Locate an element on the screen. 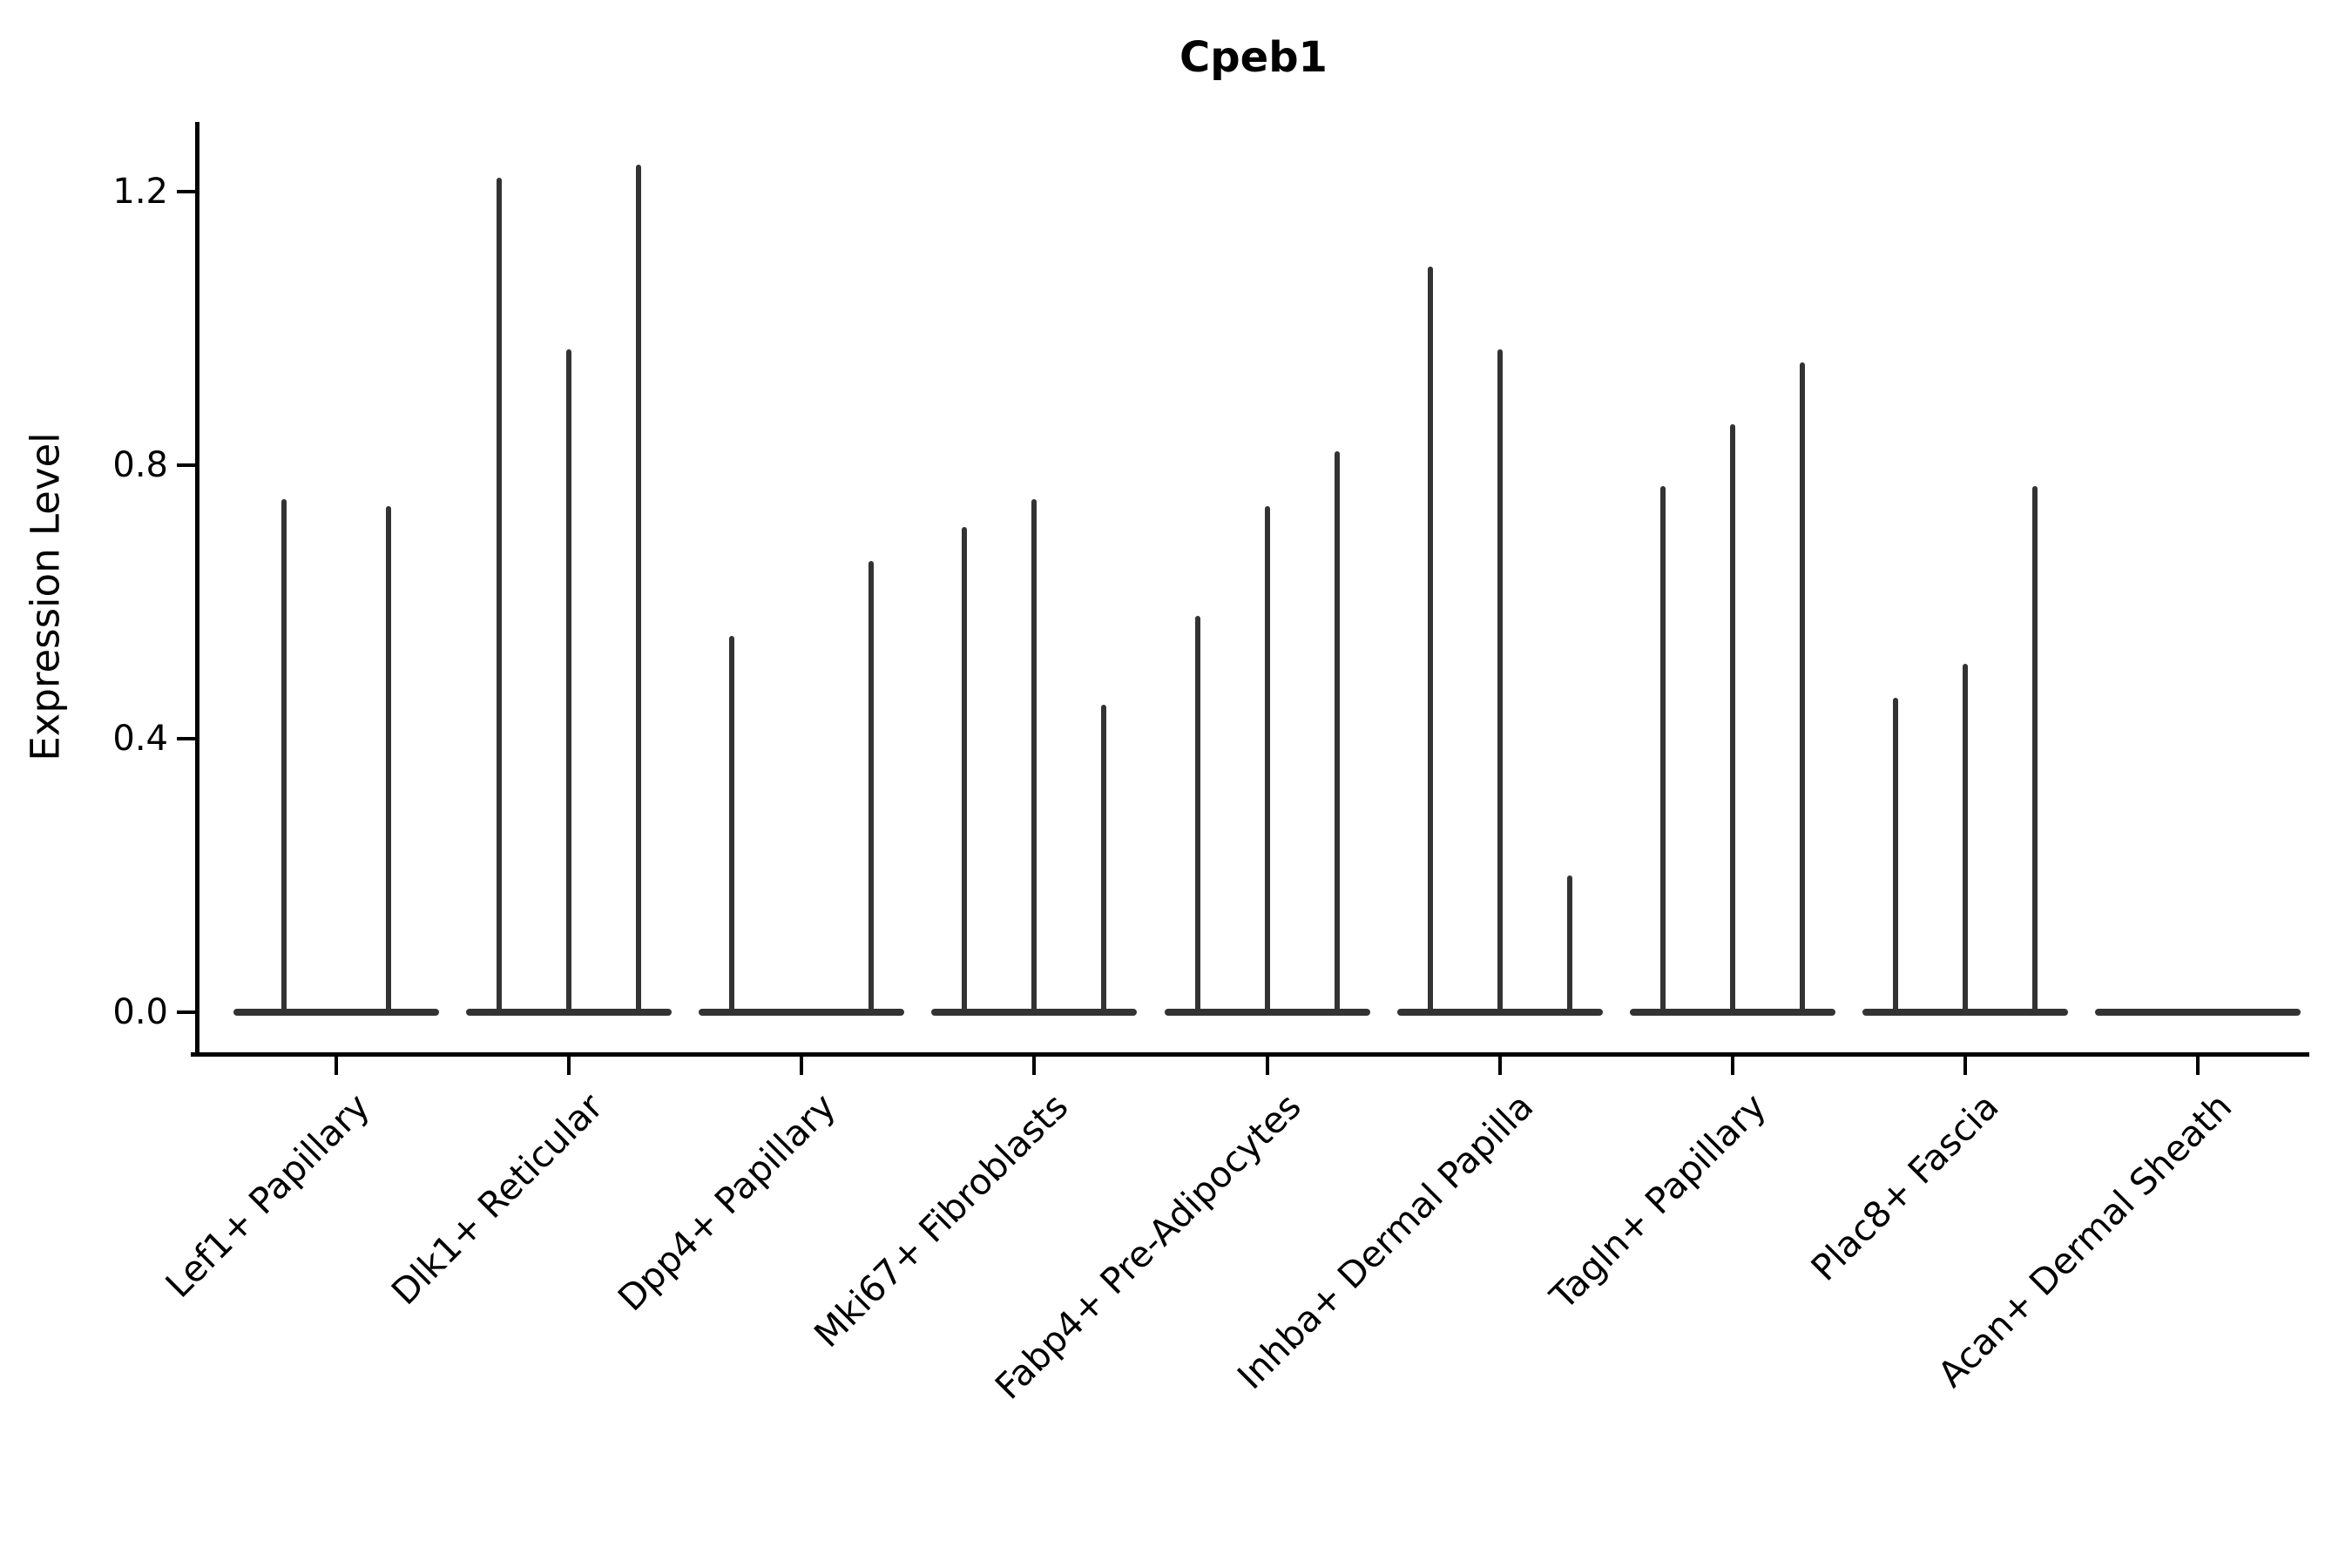  plot-title: Cpeb1 is located at coordinates (1253, 58).